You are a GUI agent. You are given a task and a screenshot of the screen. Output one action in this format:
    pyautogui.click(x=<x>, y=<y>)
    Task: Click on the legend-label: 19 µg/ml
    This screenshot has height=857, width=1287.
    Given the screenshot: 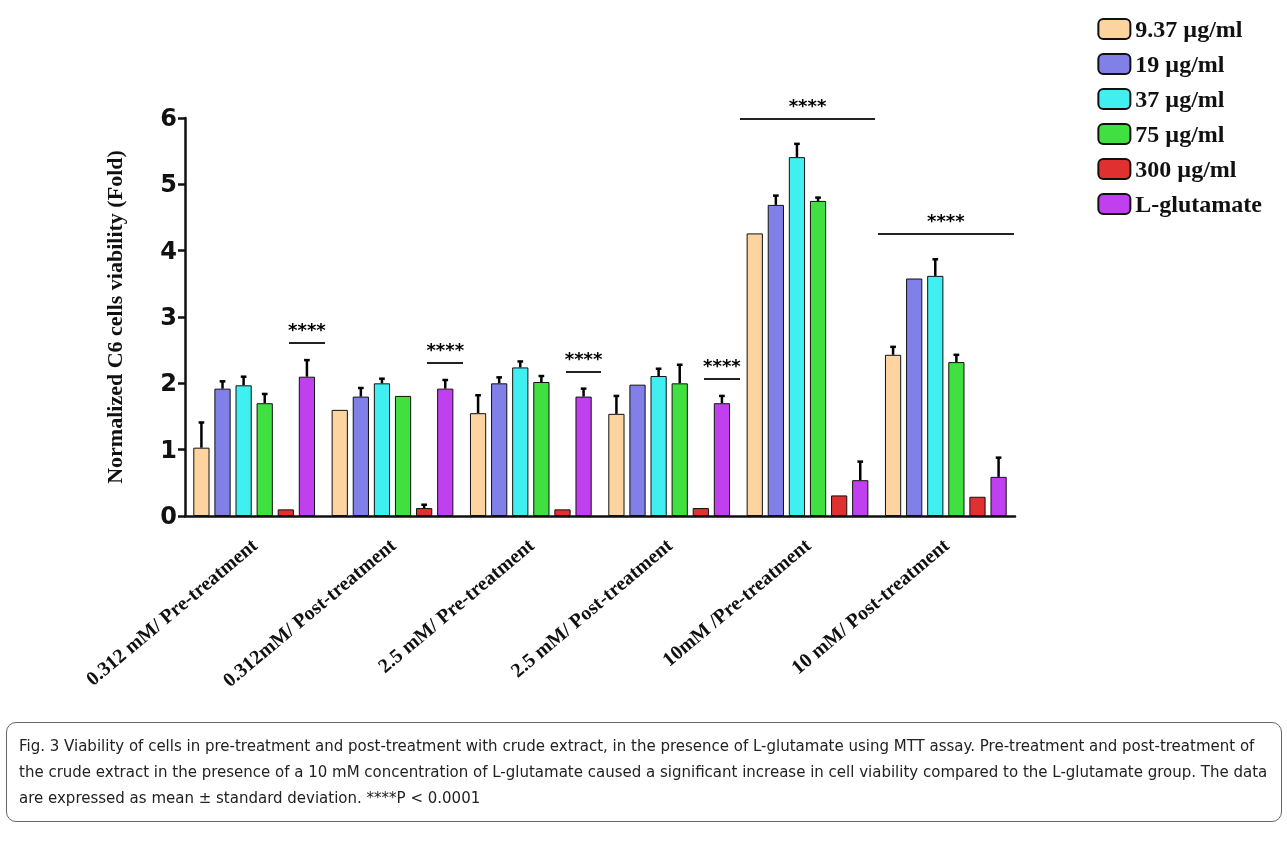 What is the action you would take?
    pyautogui.click(x=1180, y=64)
    